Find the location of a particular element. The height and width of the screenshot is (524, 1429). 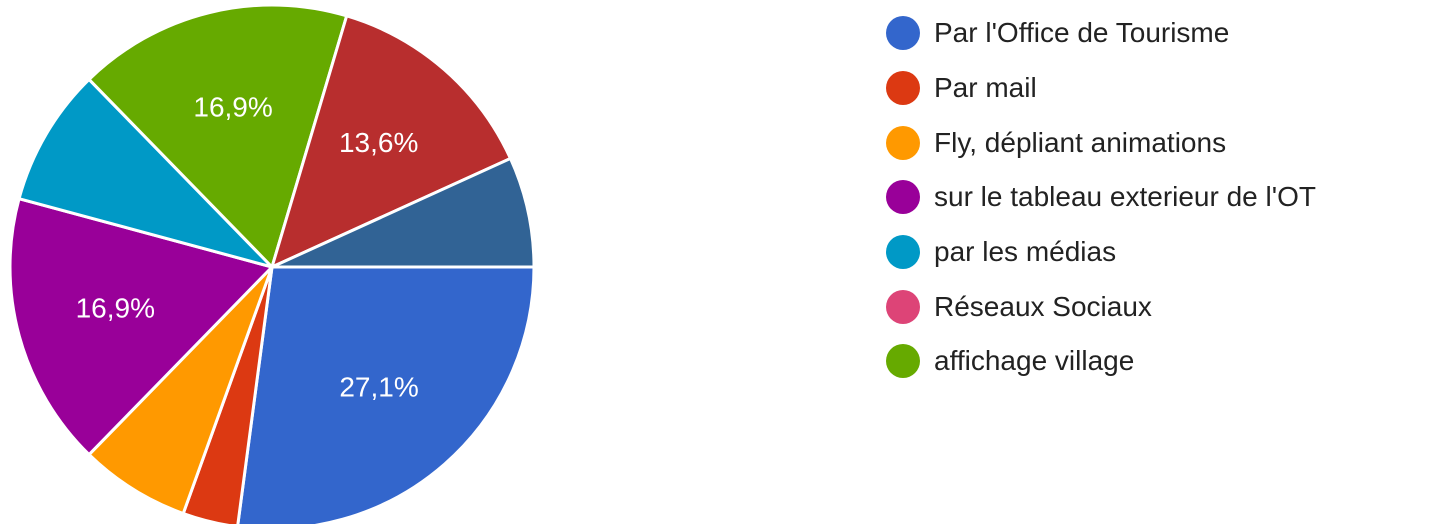

legend-item: Fly, dépliant animations is located at coordinates (1101, 142).